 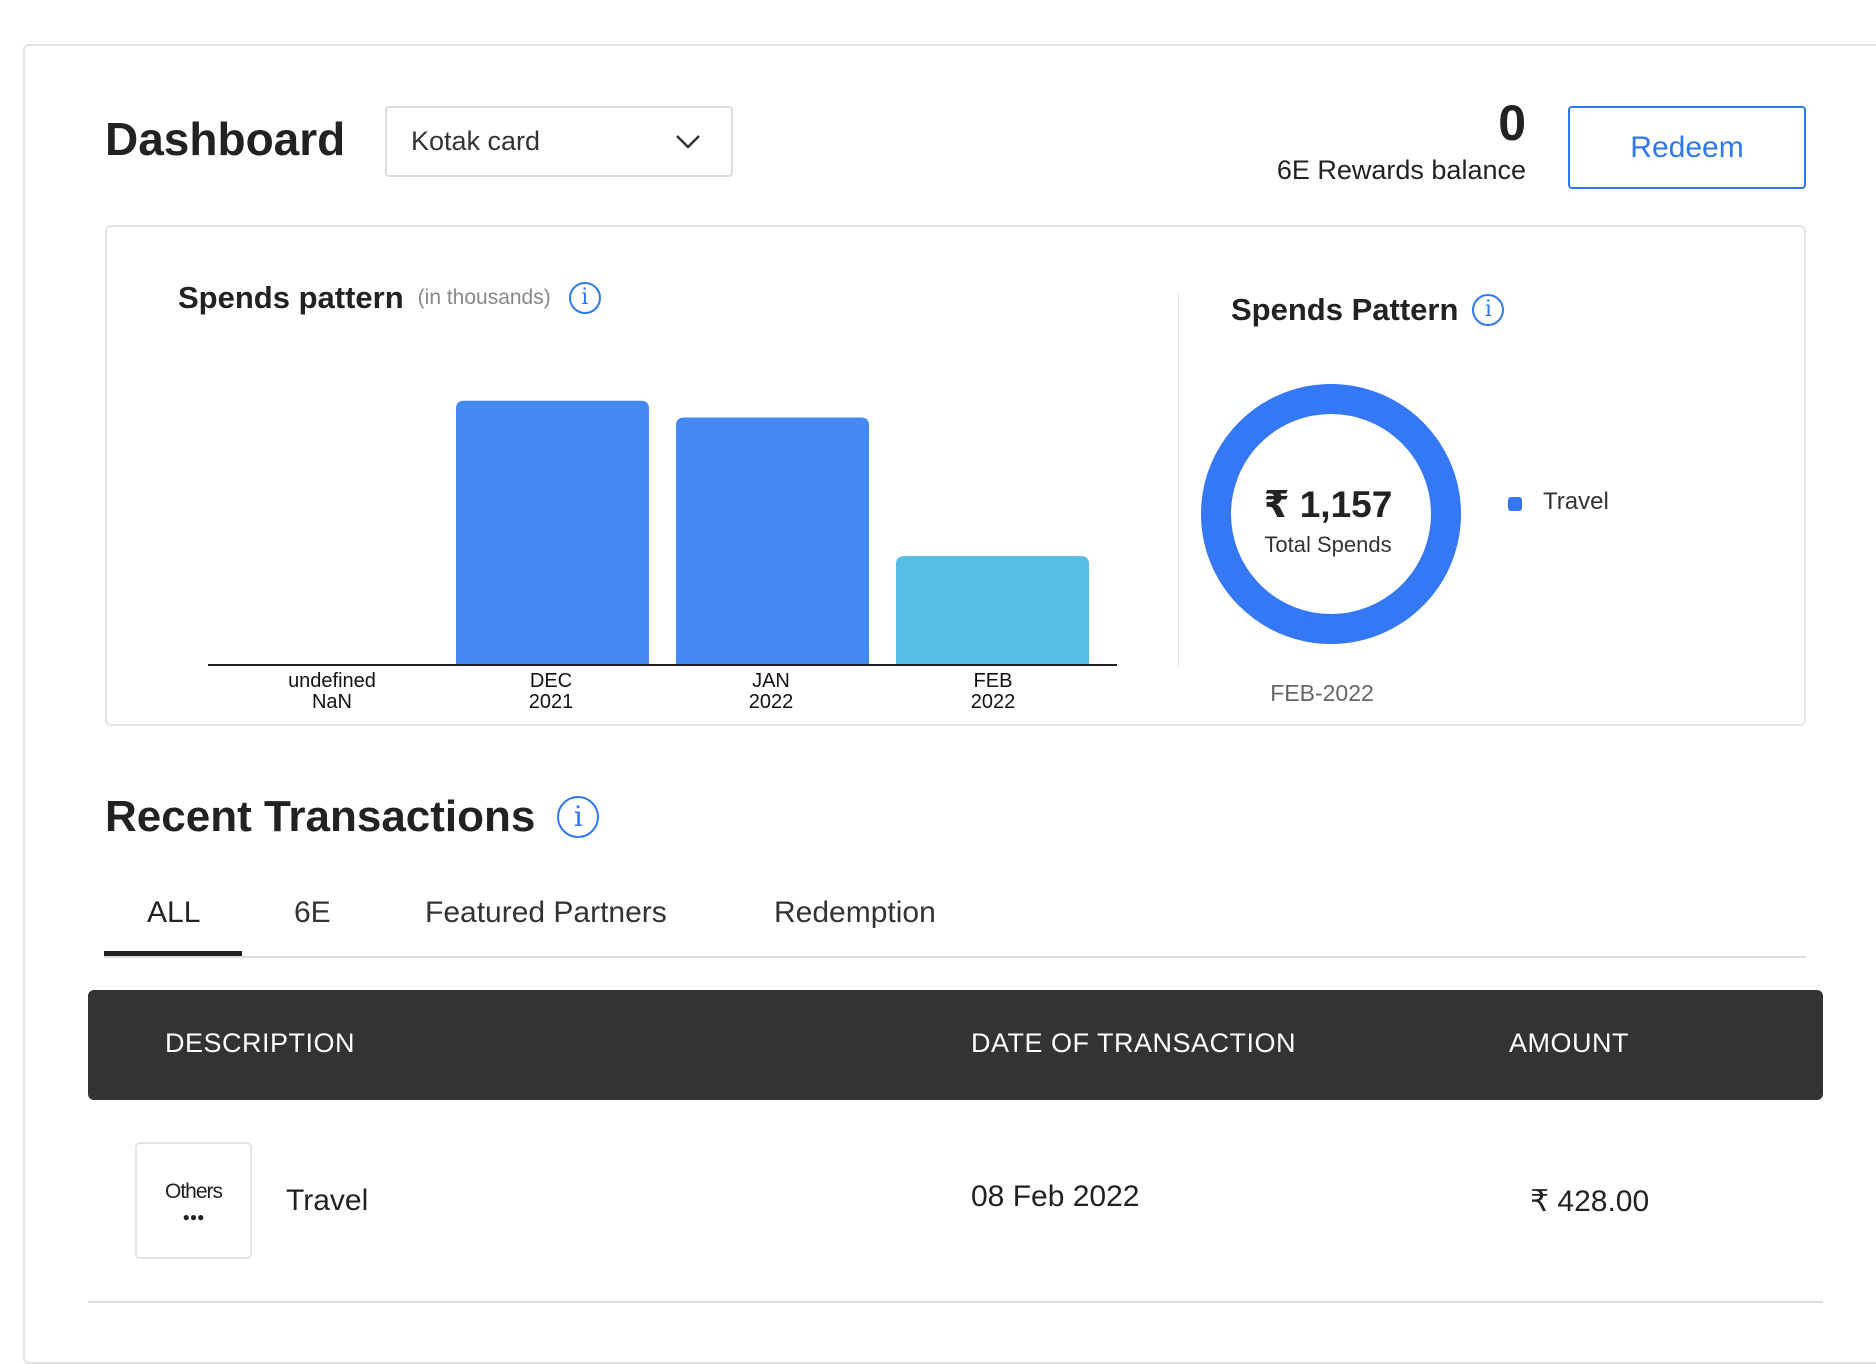 What do you see at coordinates (193, 1217) in the screenshot?
I see `dots-icon: ●●●` at bounding box center [193, 1217].